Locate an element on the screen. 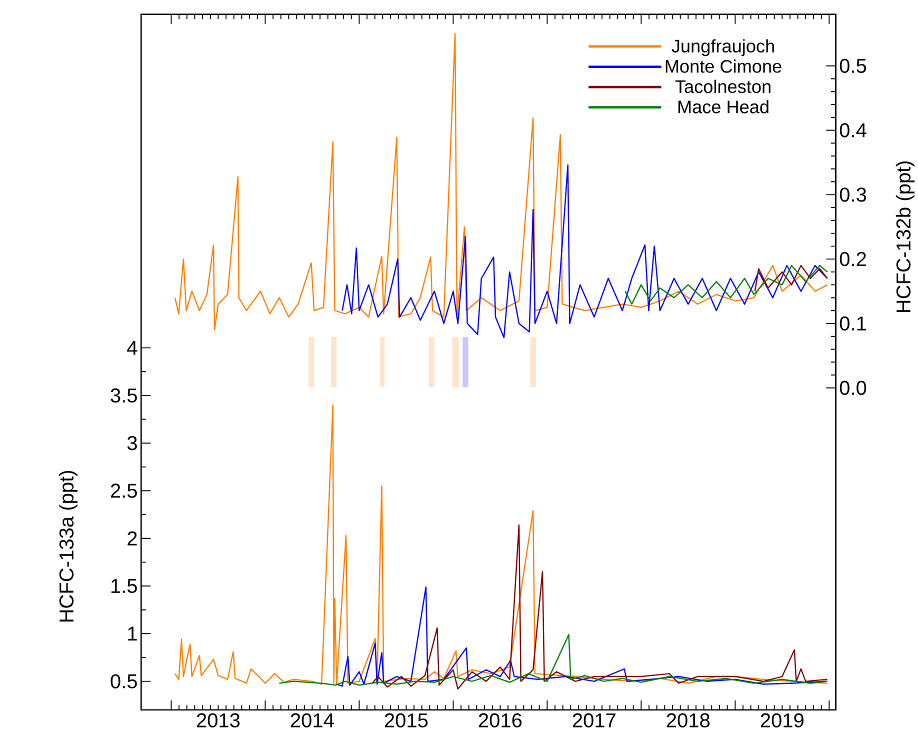 Image resolution: width=918 pixels, height=743 pixels. y-tick-label: 3.5 is located at coordinates (123, 395).